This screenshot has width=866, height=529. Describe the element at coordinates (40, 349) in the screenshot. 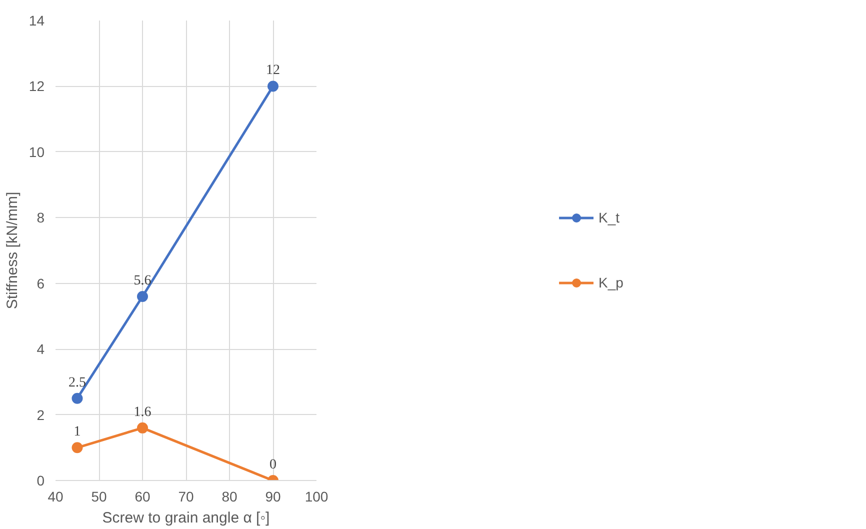

I see `y-tick-label: 4` at that location.